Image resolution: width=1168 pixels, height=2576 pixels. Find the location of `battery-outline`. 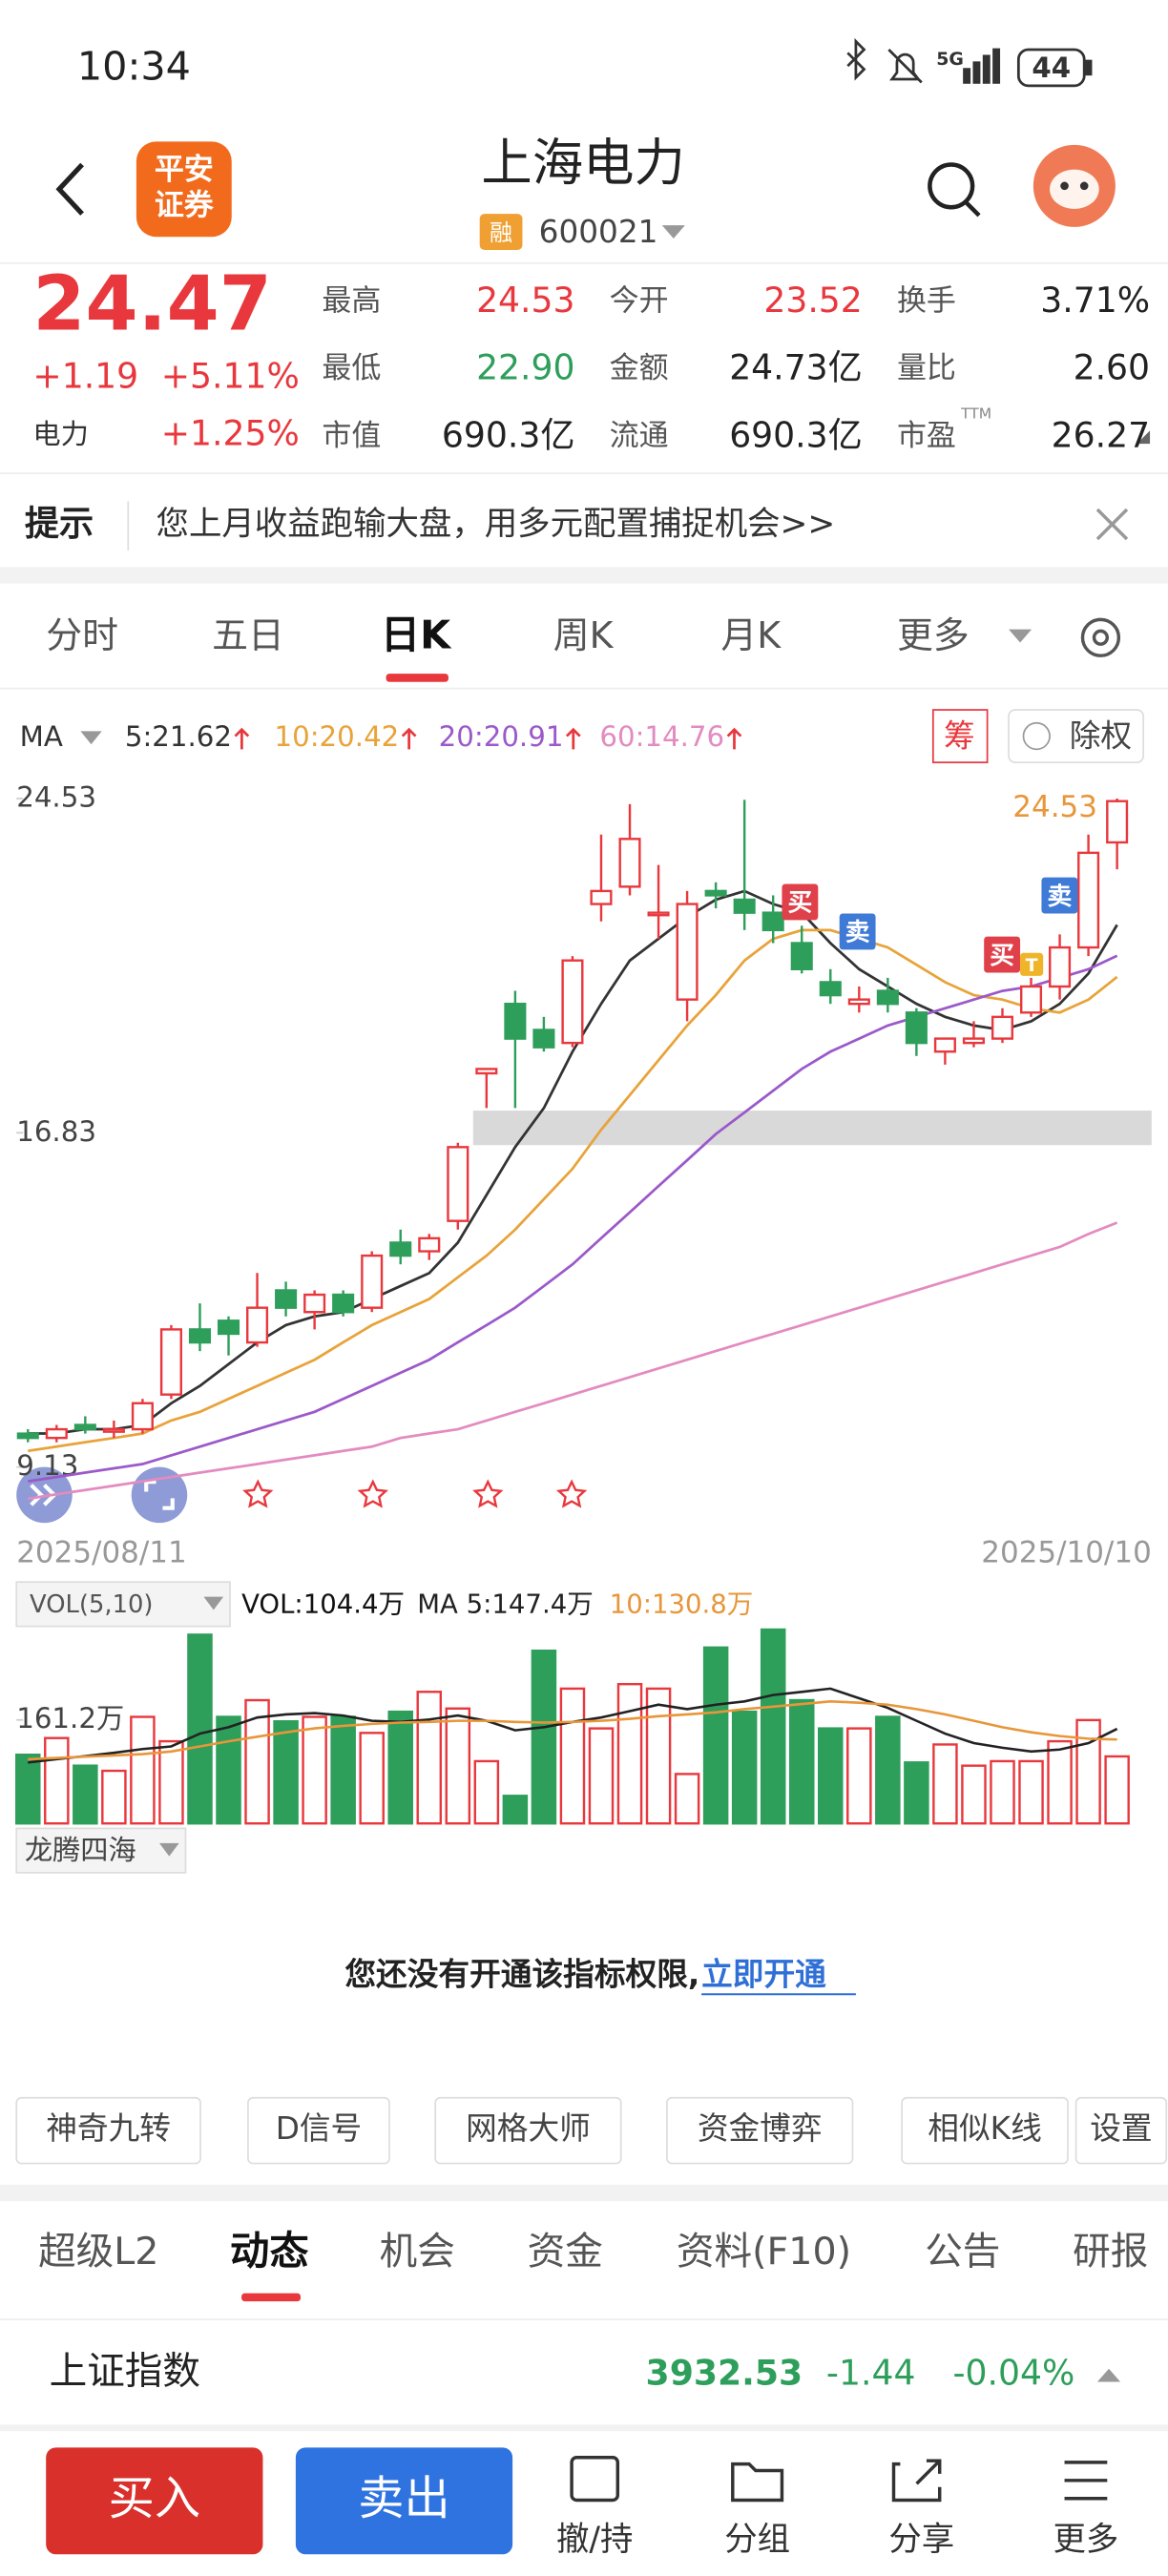

battery-outline is located at coordinates (1051, 68).